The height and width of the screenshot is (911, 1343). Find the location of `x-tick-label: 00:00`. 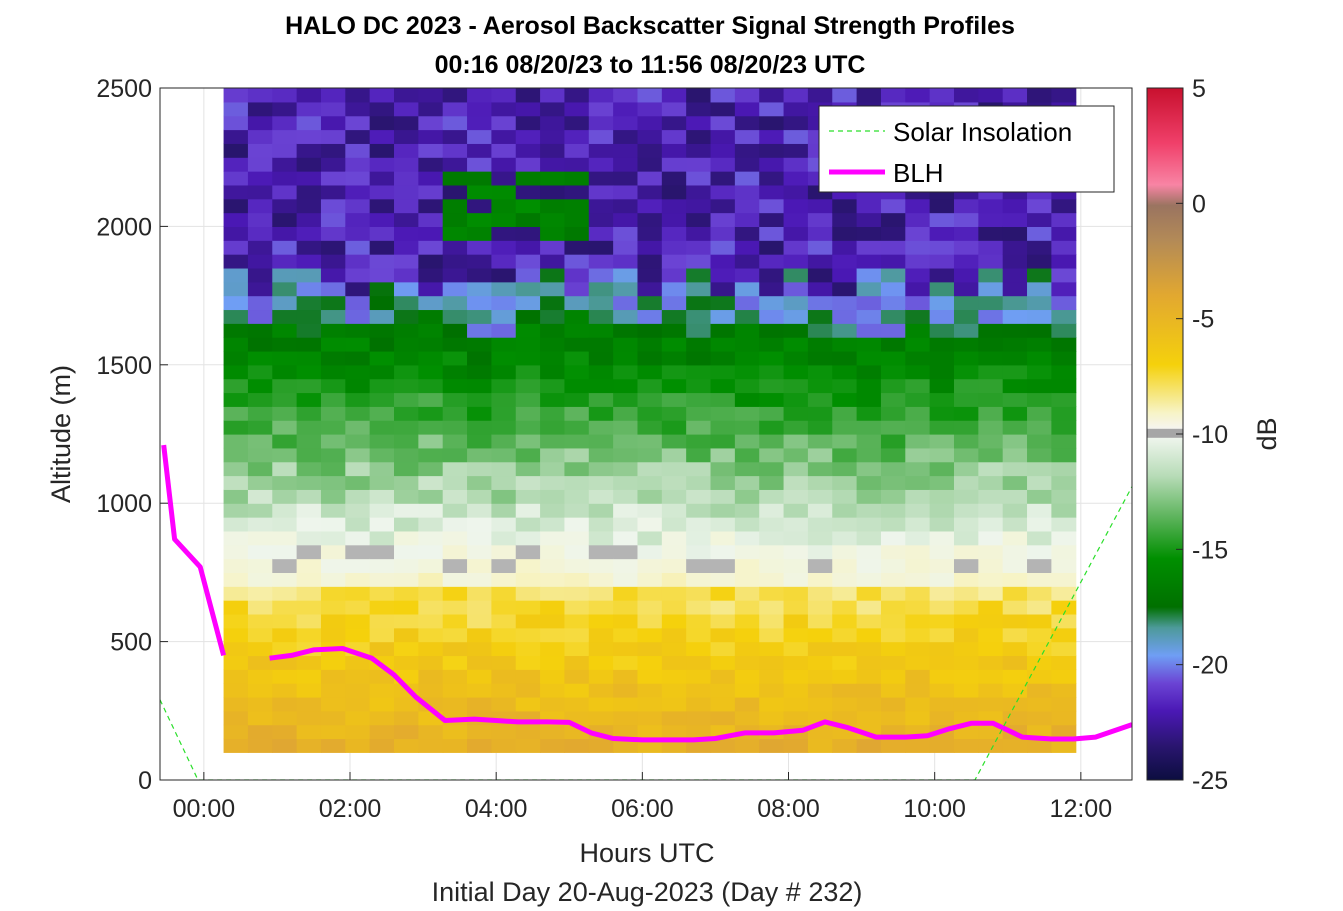

x-tick-label: 00:00 is located at coordinates (204, 809).